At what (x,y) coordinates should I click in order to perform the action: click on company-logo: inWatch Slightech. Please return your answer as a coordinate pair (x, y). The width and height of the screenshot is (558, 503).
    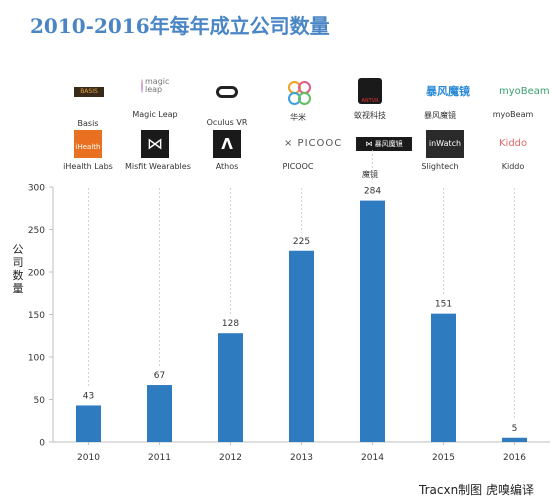
    Looking at the image, I should click on (440, 150).